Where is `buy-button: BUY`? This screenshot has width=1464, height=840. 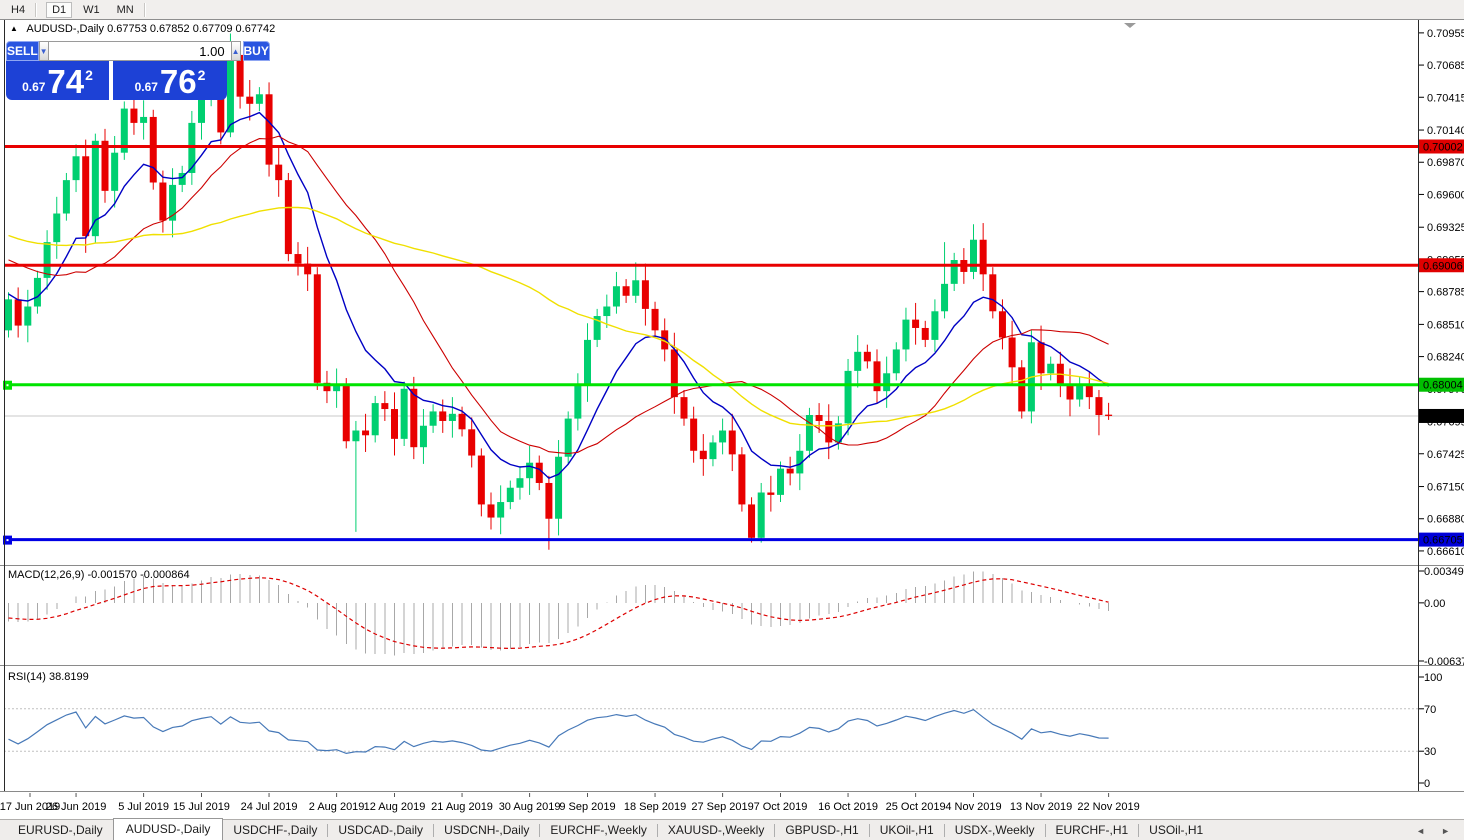 buy-button: BUY is located at coordinates (256, 51).